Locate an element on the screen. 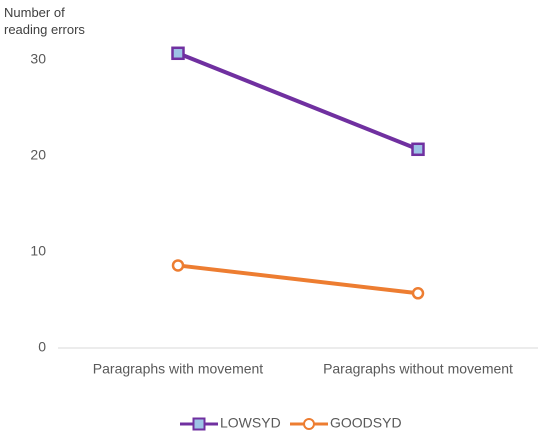  legend-label: GOODSYD is located at coordinates (366, 423).